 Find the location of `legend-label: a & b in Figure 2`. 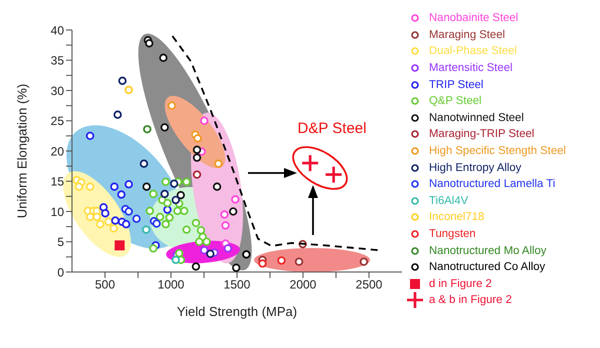

legend-label: a & b in Figure 2 is located at coordinates (470, 300).